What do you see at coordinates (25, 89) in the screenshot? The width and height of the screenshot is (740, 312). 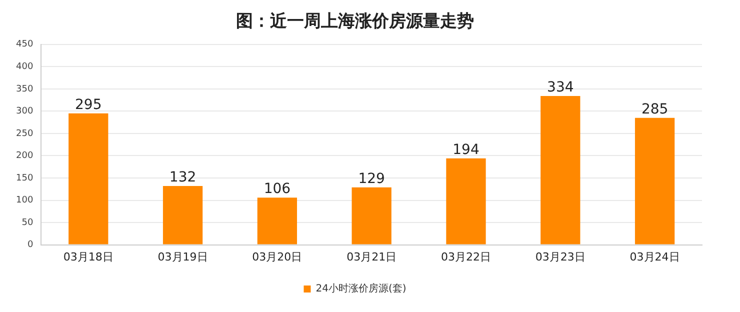 I see `y-tick-label: 350` at bounding box center [25, 89].